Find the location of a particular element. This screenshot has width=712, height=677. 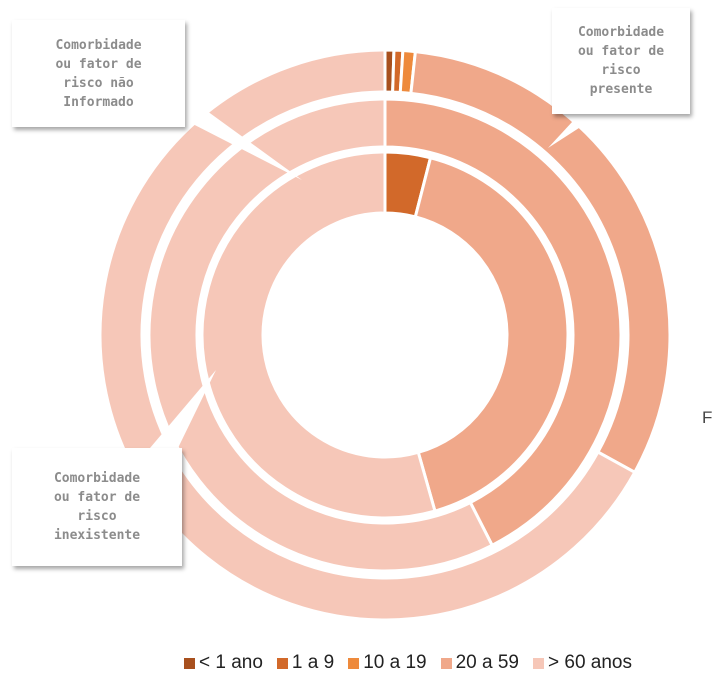

callout: Comorbidade ou fator de risco presente is located at coordinates (621, 61).